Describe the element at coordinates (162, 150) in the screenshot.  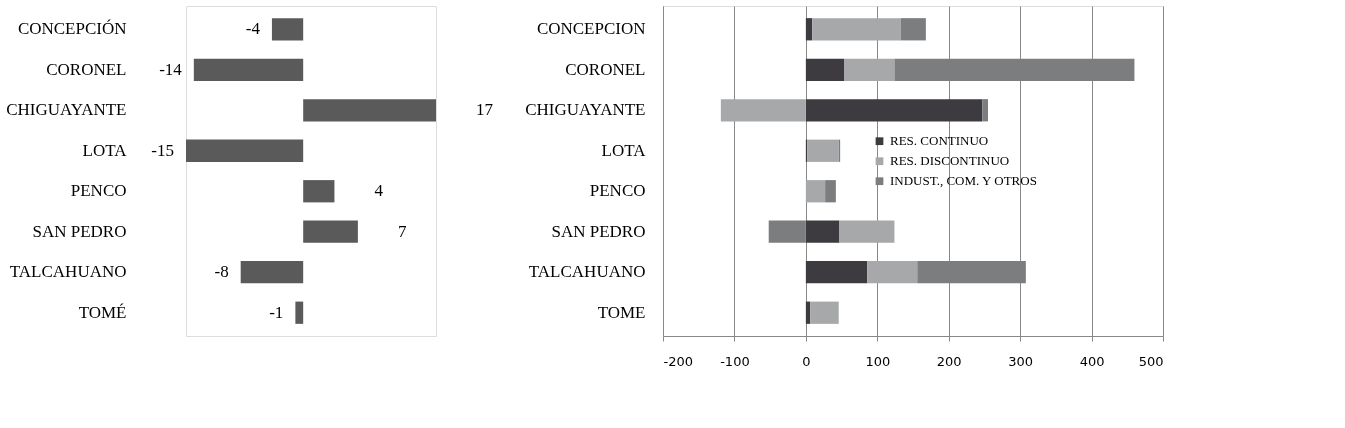
I see `data-label: -15` at that location.